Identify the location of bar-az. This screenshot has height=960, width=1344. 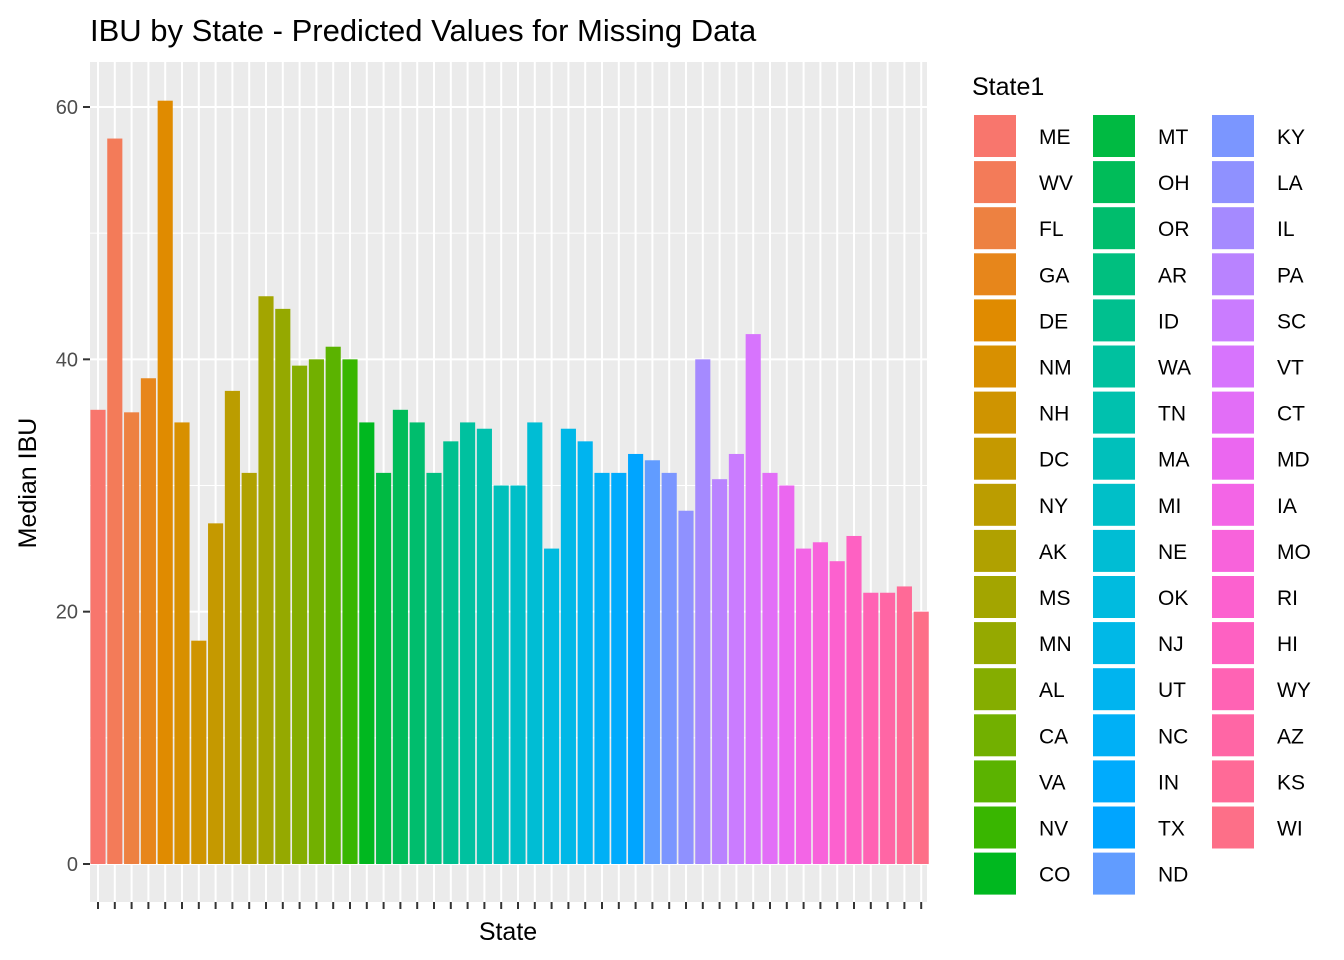
(888, 728).